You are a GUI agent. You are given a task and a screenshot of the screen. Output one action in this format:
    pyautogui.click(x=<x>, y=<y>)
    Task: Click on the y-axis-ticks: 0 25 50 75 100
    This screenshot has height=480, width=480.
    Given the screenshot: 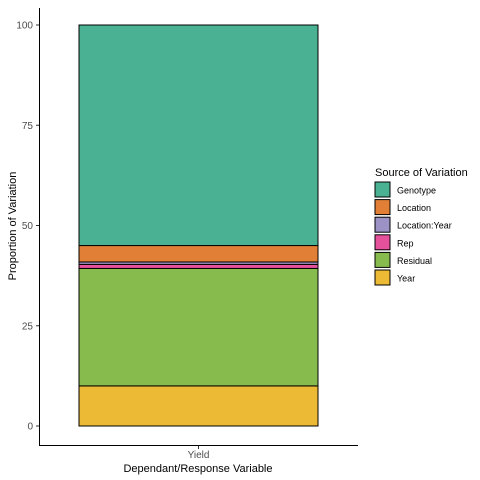 What is the action you would take?
    pyautogui.click(x=27, y=227)
    